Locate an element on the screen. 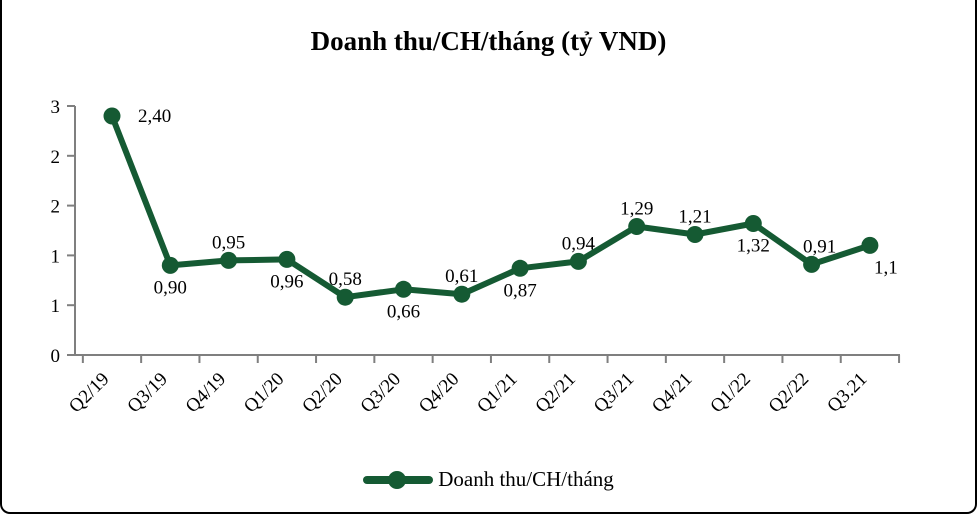 This screenshot has width=977, height=522. svg-text: Q3/19 is located at coordinates (147, 393).